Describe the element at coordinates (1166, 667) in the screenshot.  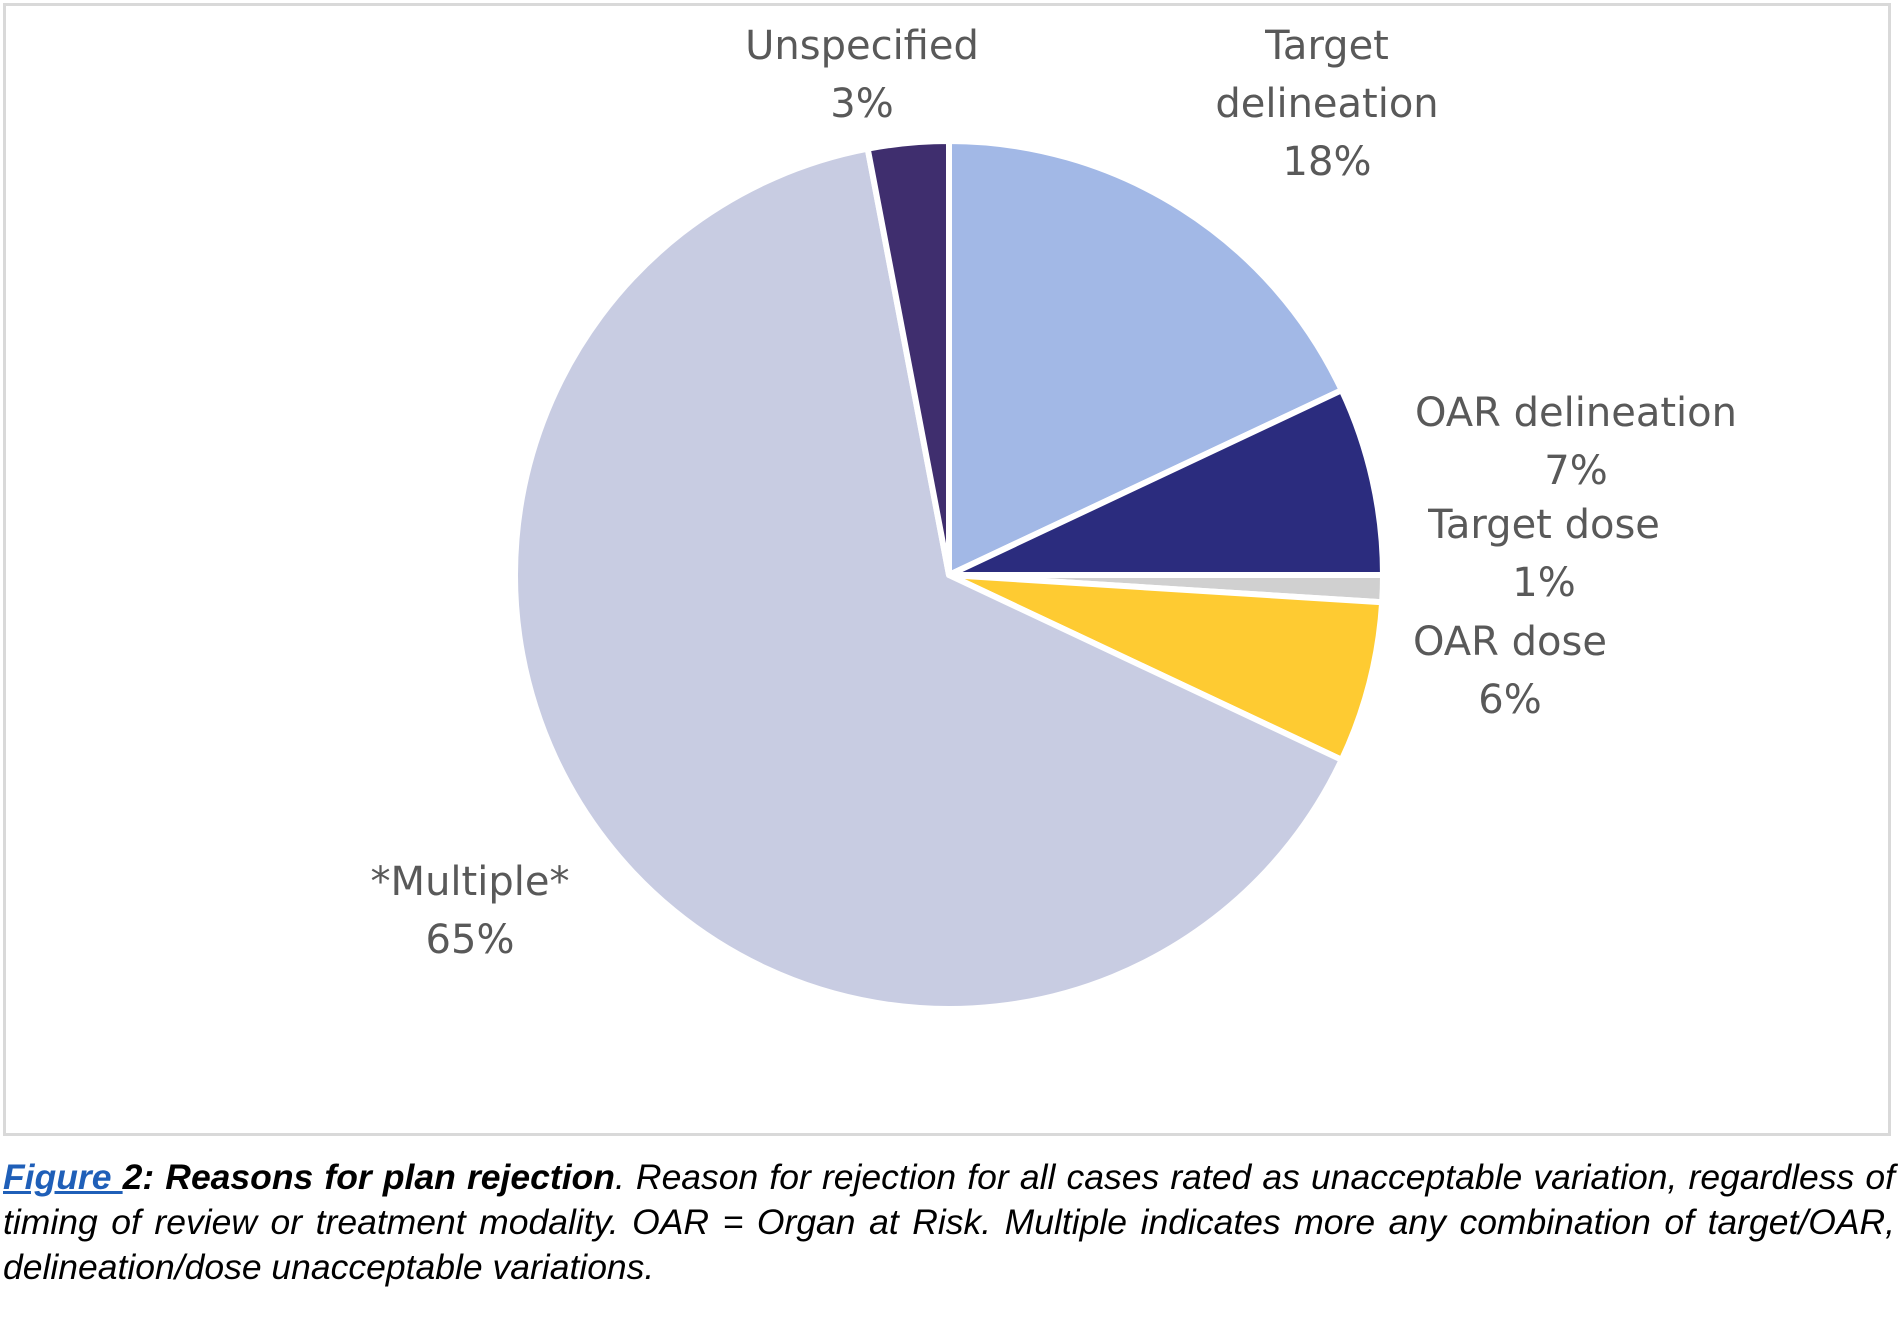
I see `pie-slice-oar-dose` at that location.